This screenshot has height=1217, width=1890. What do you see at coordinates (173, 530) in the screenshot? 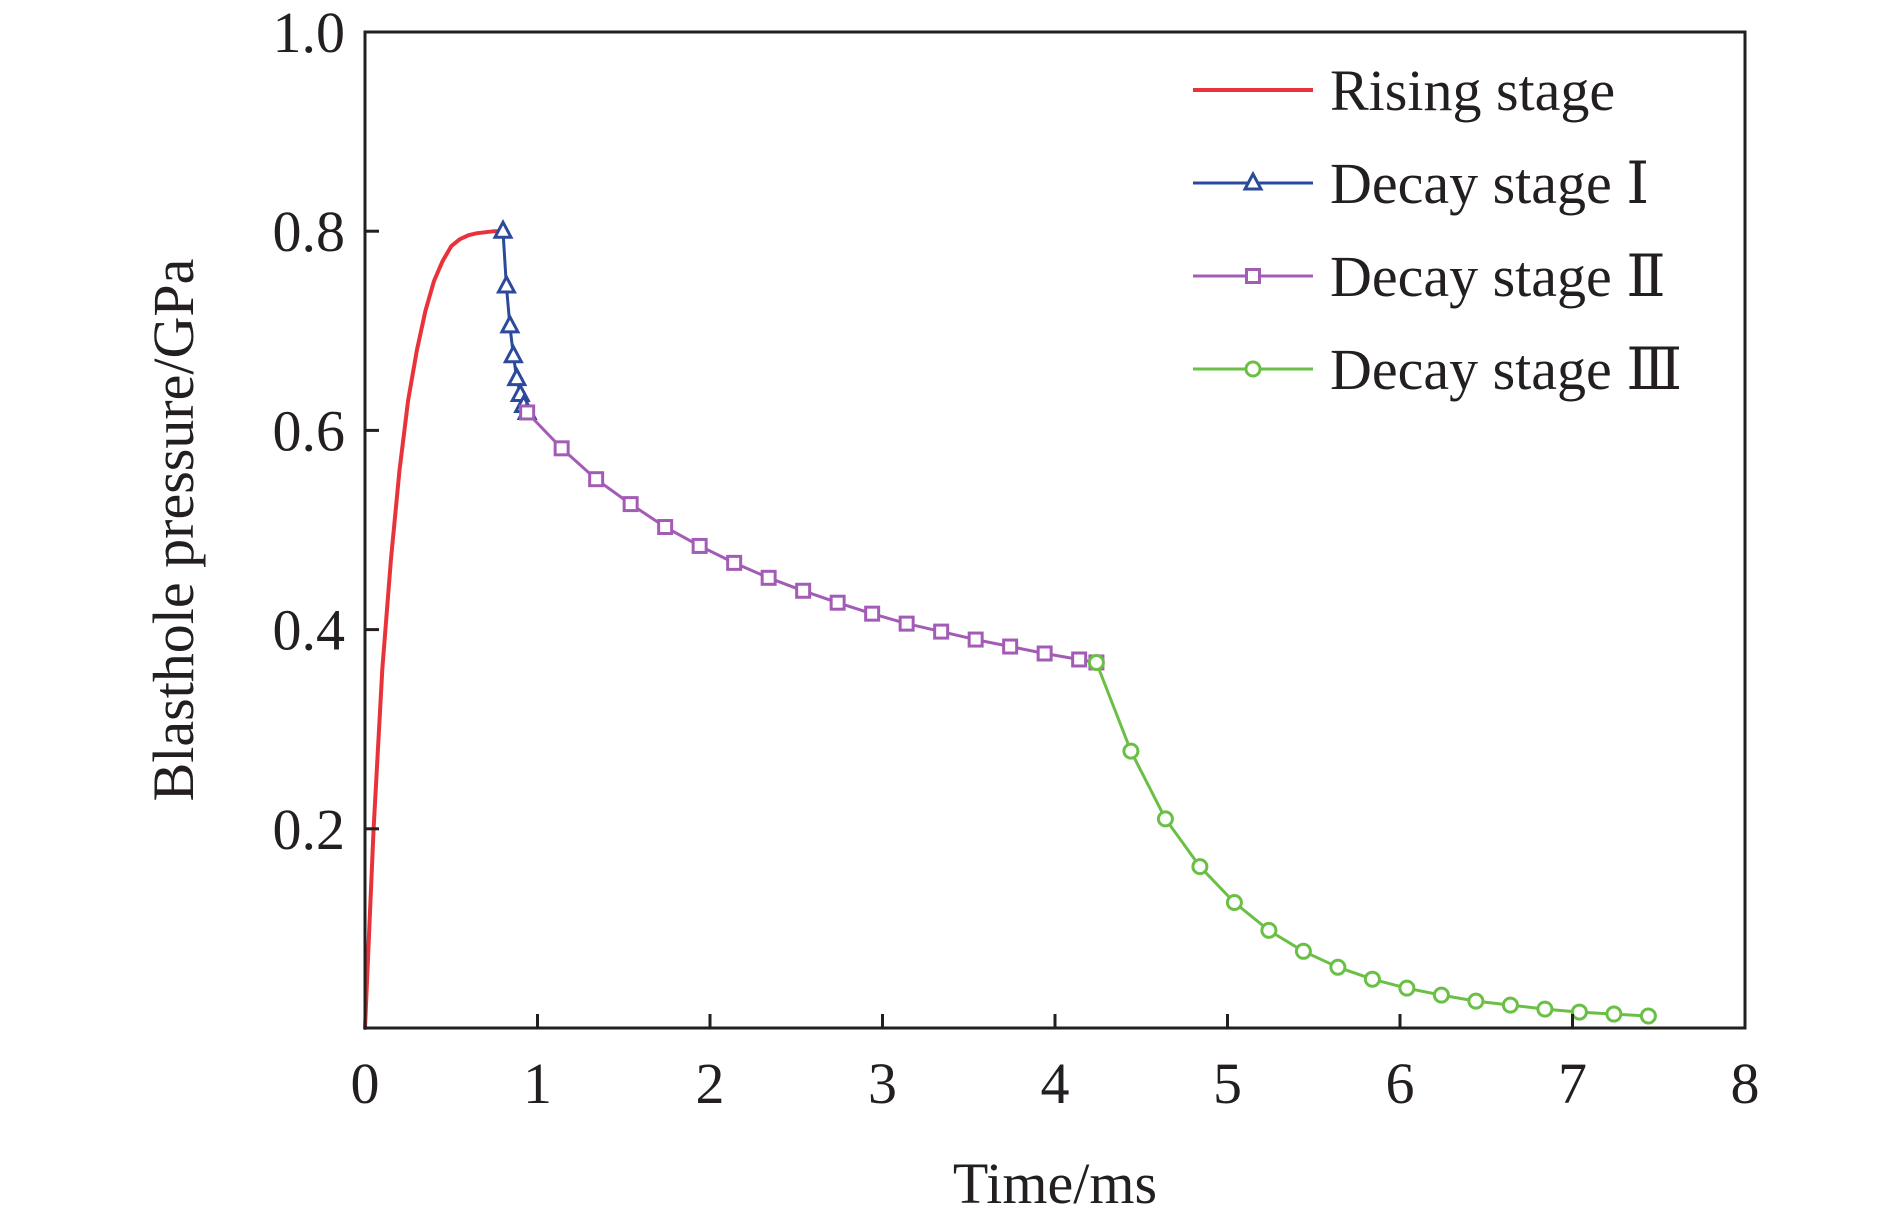
I see `y-axis-title: Blasthole pressure/GPa` at bounding box center [173, 530].